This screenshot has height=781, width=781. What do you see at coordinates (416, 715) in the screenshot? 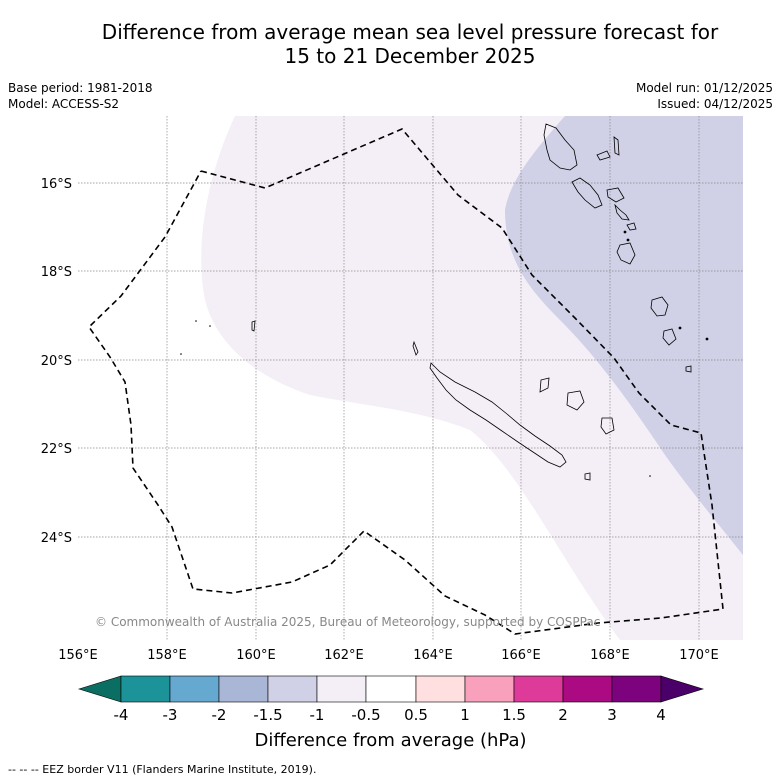
I see `colorbar-tick: 0.5` at bounding box center [416, 715].